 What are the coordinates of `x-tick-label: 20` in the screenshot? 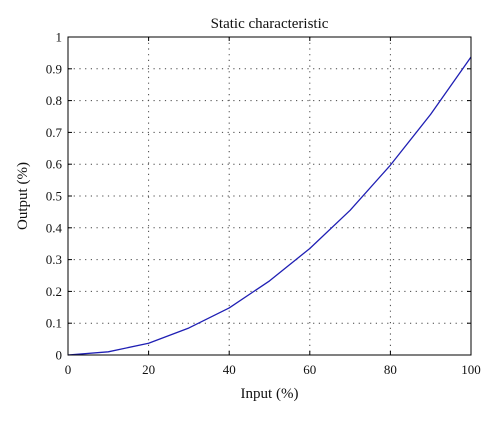 It's located at (148, 369).